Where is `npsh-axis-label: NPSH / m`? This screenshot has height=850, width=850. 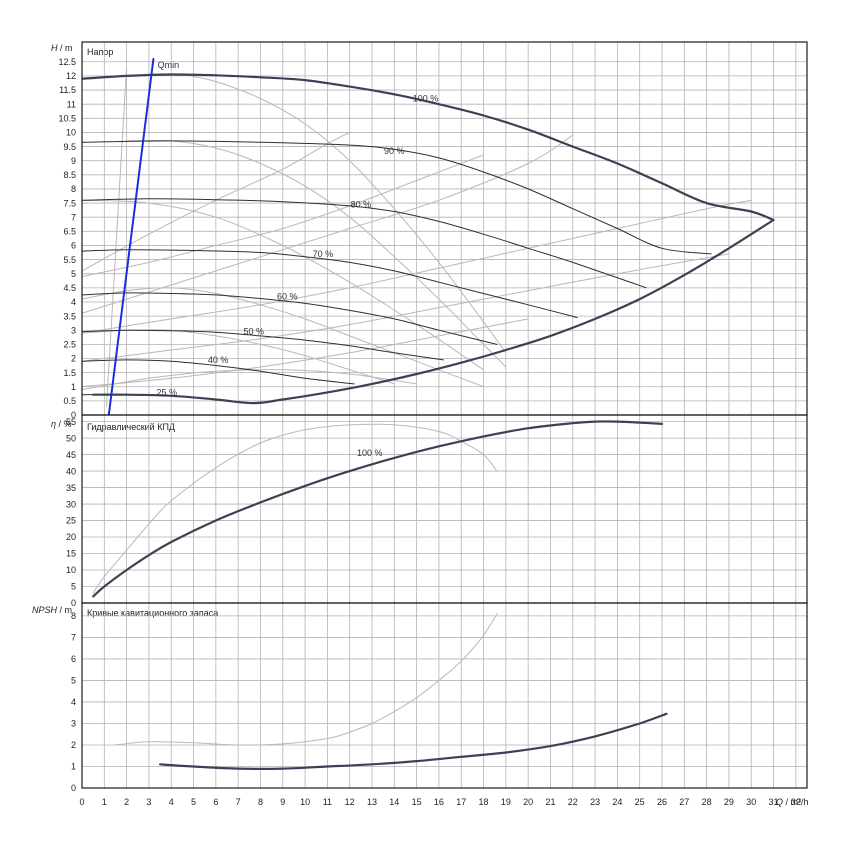
npsh-axis-label: NPSH / m is located at coordinates (52, 610).